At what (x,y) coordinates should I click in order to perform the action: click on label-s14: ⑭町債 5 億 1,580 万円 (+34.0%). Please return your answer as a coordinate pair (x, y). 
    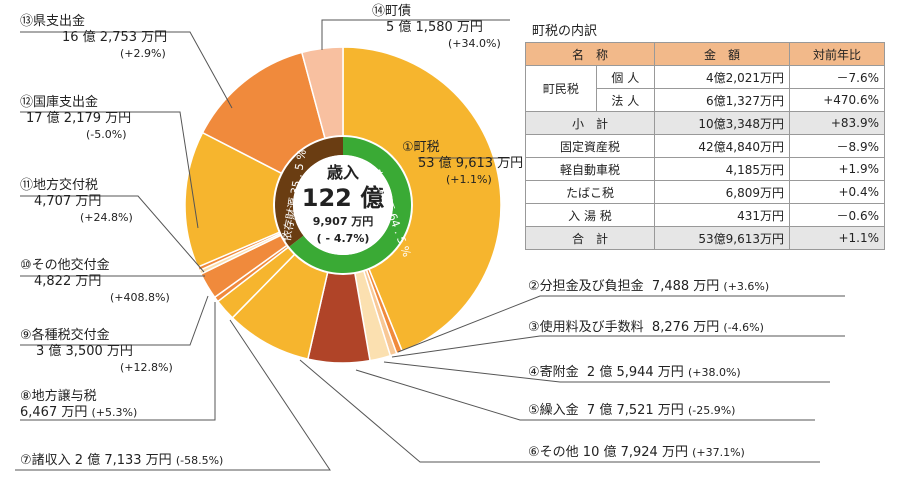
    Looking at the image, I should click on (436, 27).